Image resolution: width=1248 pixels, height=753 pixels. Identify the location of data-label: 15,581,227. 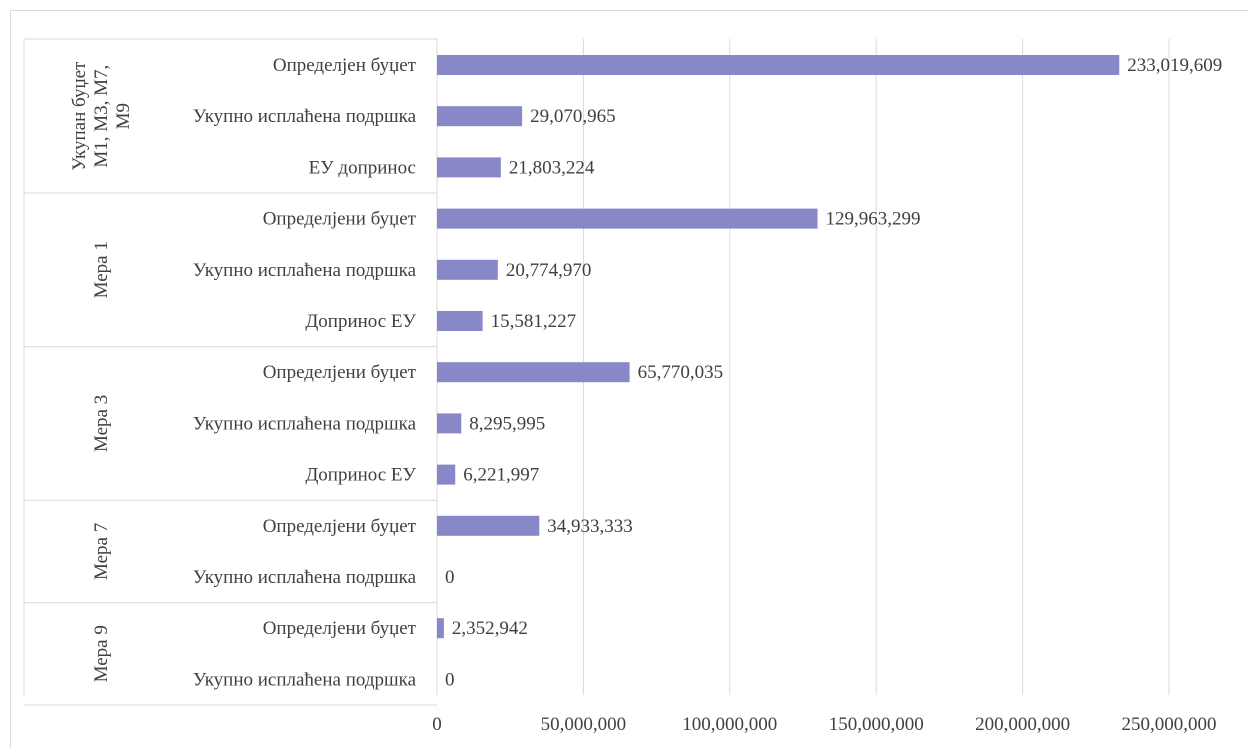
(534, 321).